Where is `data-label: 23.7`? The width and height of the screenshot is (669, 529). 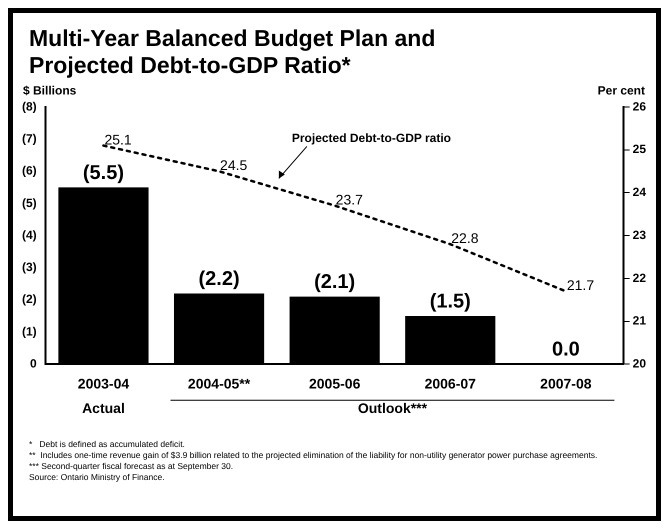 data-label: 23.7 is located at coordinates (350, 199).